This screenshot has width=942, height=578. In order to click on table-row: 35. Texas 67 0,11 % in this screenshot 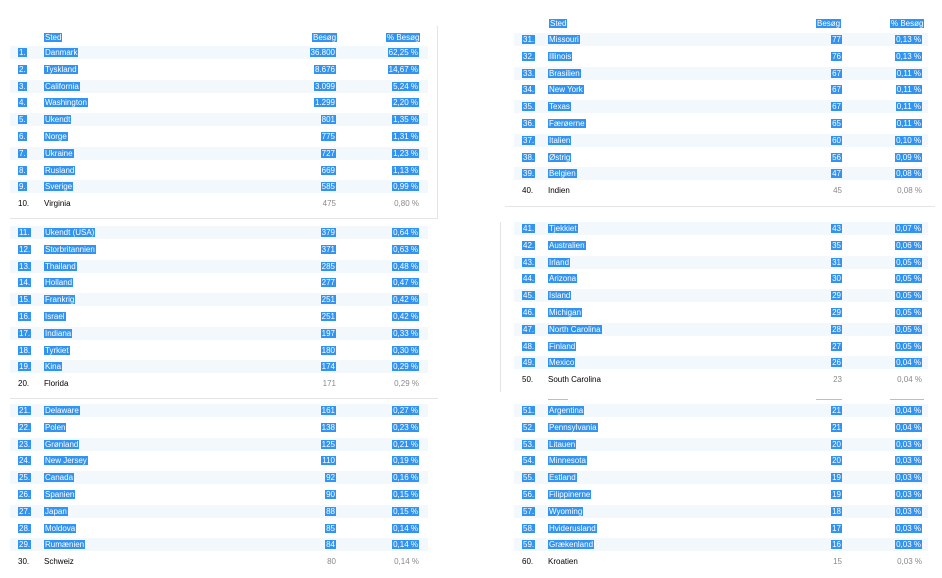, I will do `click(721, 107)`.